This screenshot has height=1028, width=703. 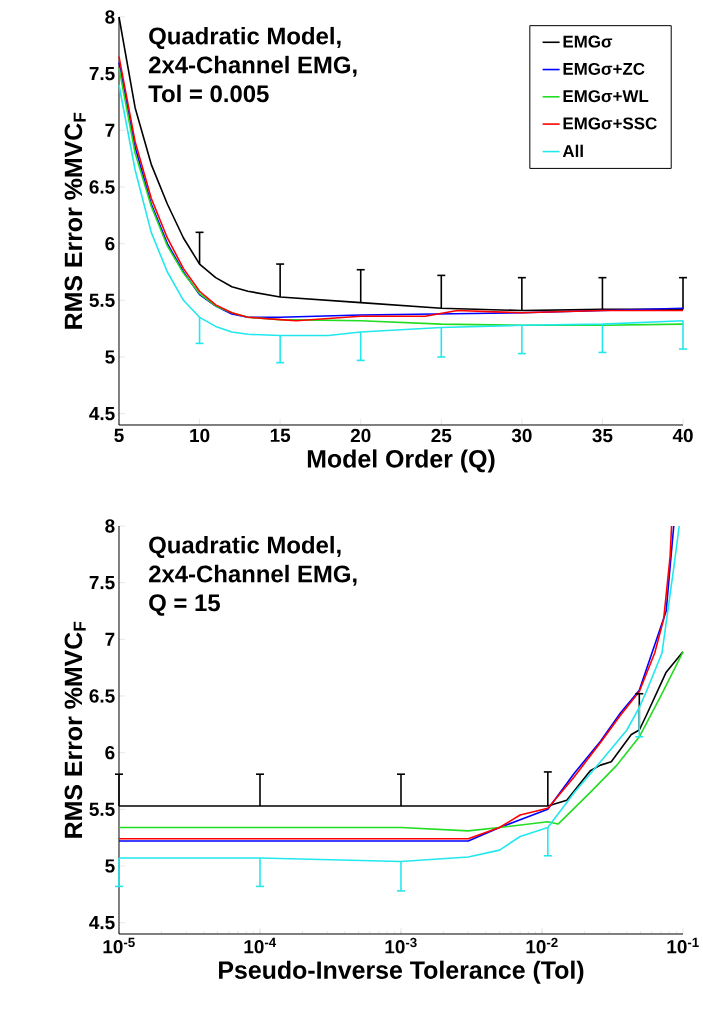 I want to click on x-axis-title: Pseudo-Inverse Tolerance (Tol), so click(x=401, y=972).